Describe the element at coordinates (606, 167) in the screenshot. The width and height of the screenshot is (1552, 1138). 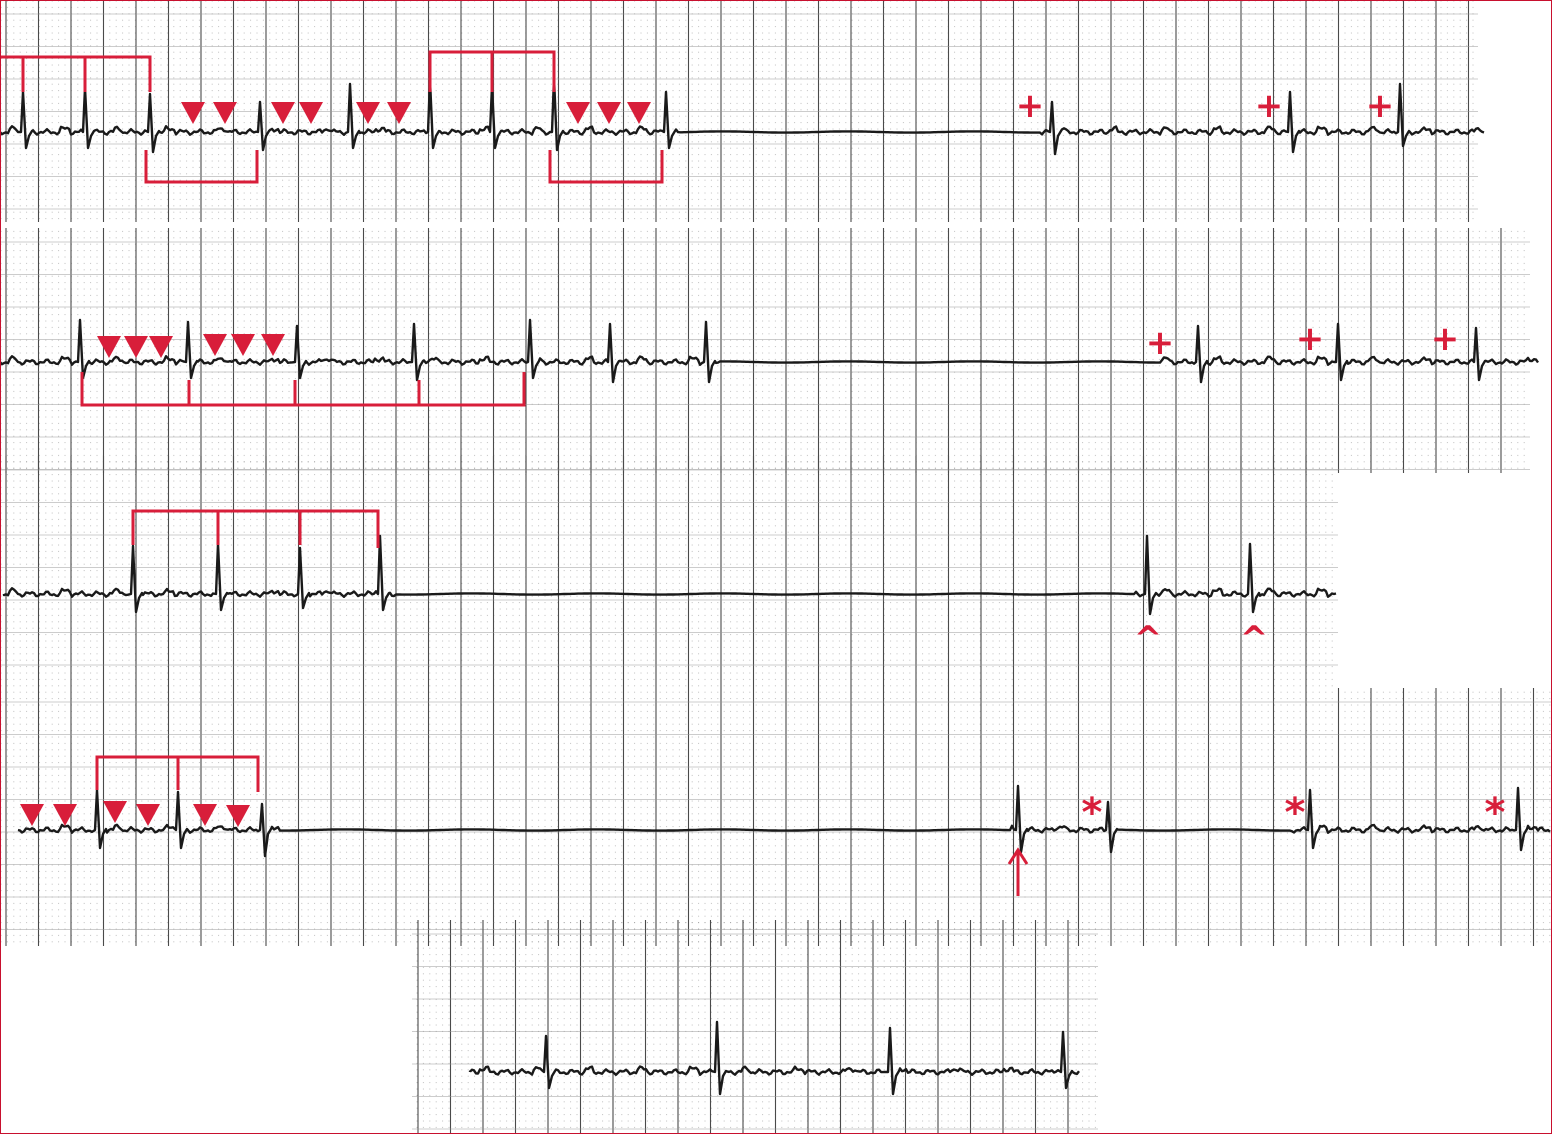
I see `bracket-bottom-strip1-b` at that location.